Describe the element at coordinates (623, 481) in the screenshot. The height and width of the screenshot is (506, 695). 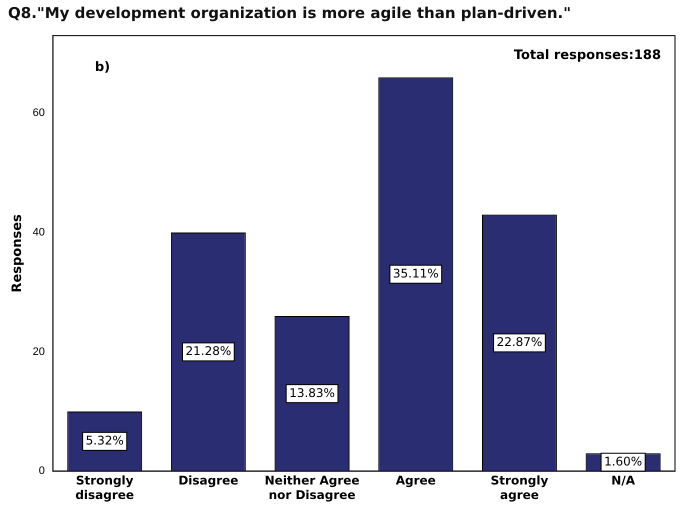
I see `x-tick-label: N/A` at that location.